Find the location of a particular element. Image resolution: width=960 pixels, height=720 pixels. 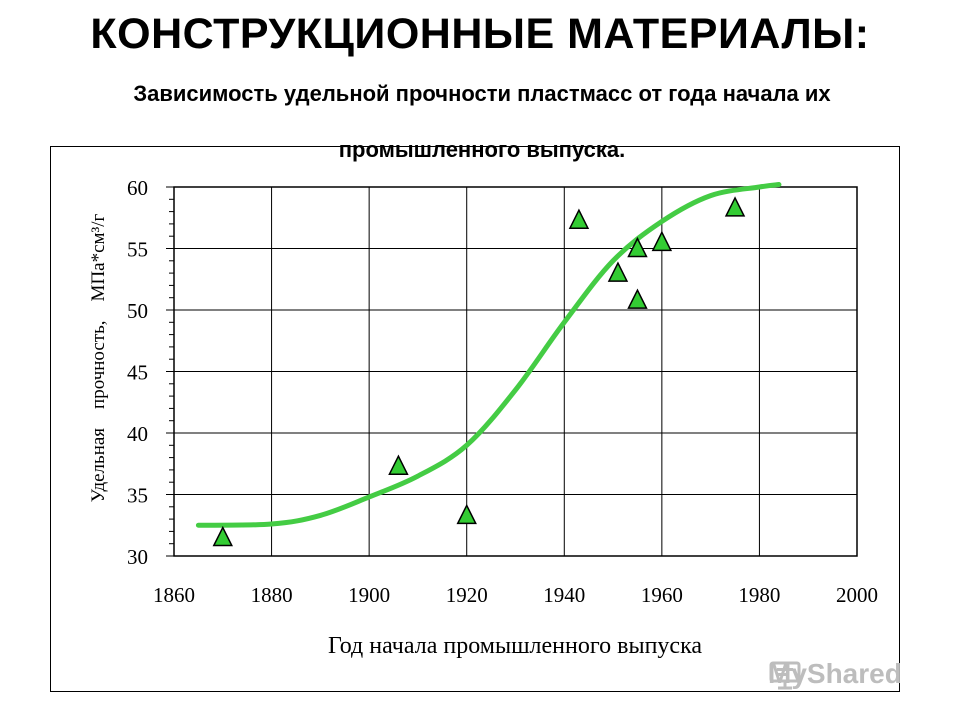

y-tick-label: 45 is located at coordinates (137, 373).